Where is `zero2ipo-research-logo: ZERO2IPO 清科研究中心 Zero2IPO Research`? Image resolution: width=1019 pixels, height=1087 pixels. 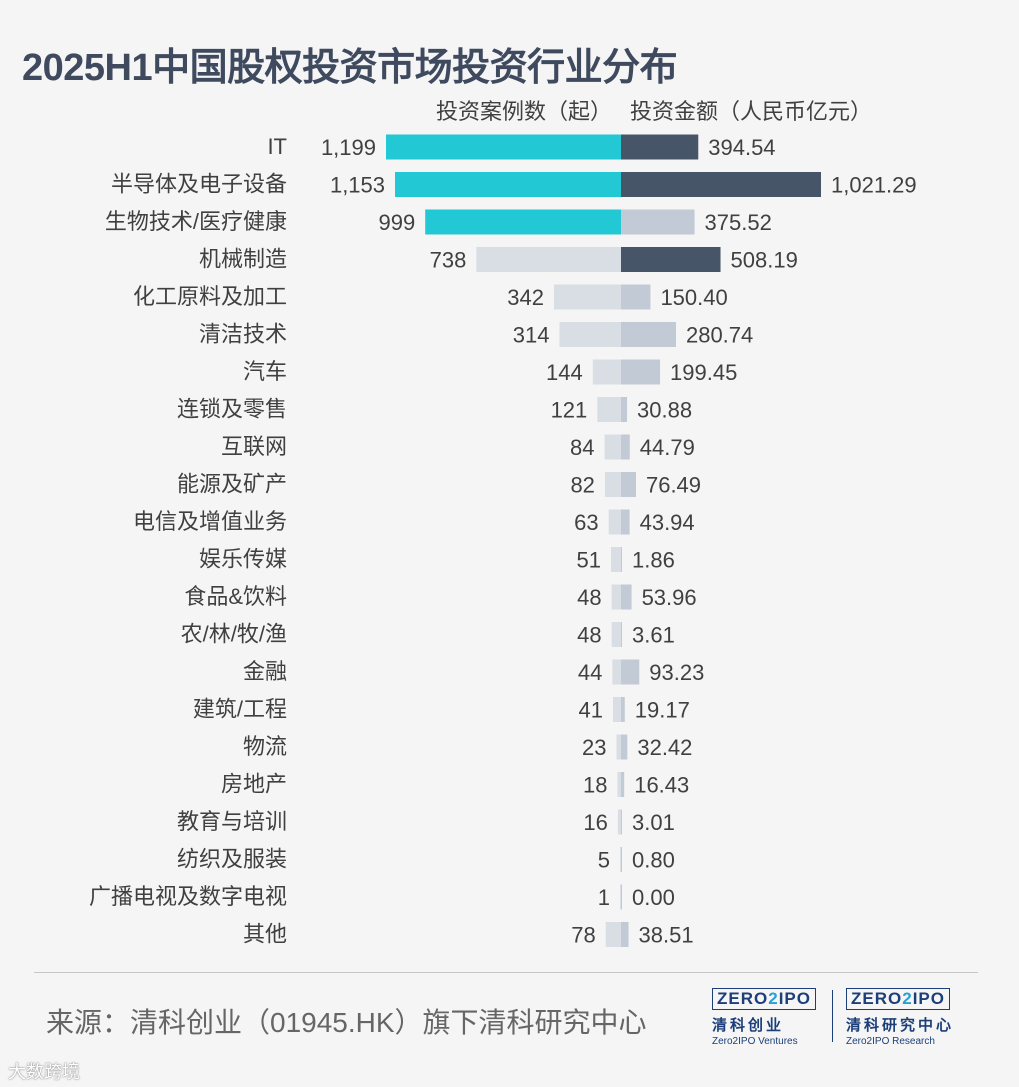 zero2ipo-research-logo: ZERO2IPO 清科研究中心 Zero2IPO Research is located at coordinates (900, 1017).